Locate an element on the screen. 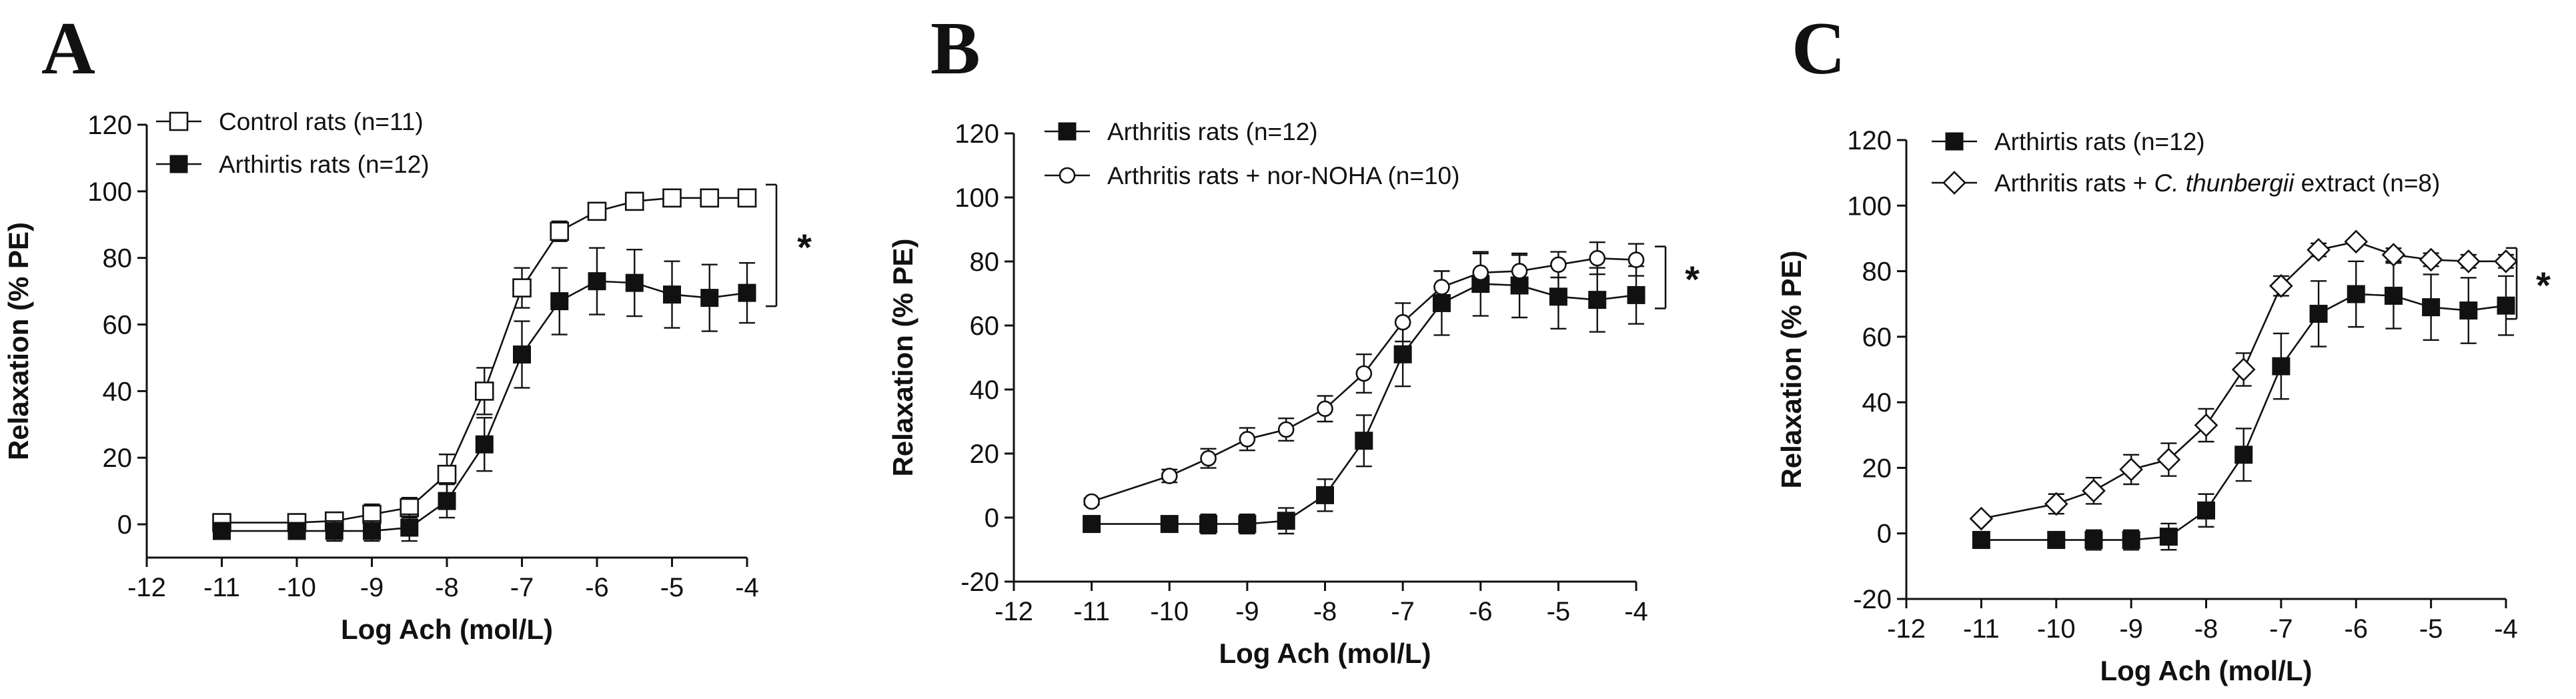 This screenshot has width=2576, height=699. panel-b-x-tick-label: -7 is located at coordinates (1403, 611).